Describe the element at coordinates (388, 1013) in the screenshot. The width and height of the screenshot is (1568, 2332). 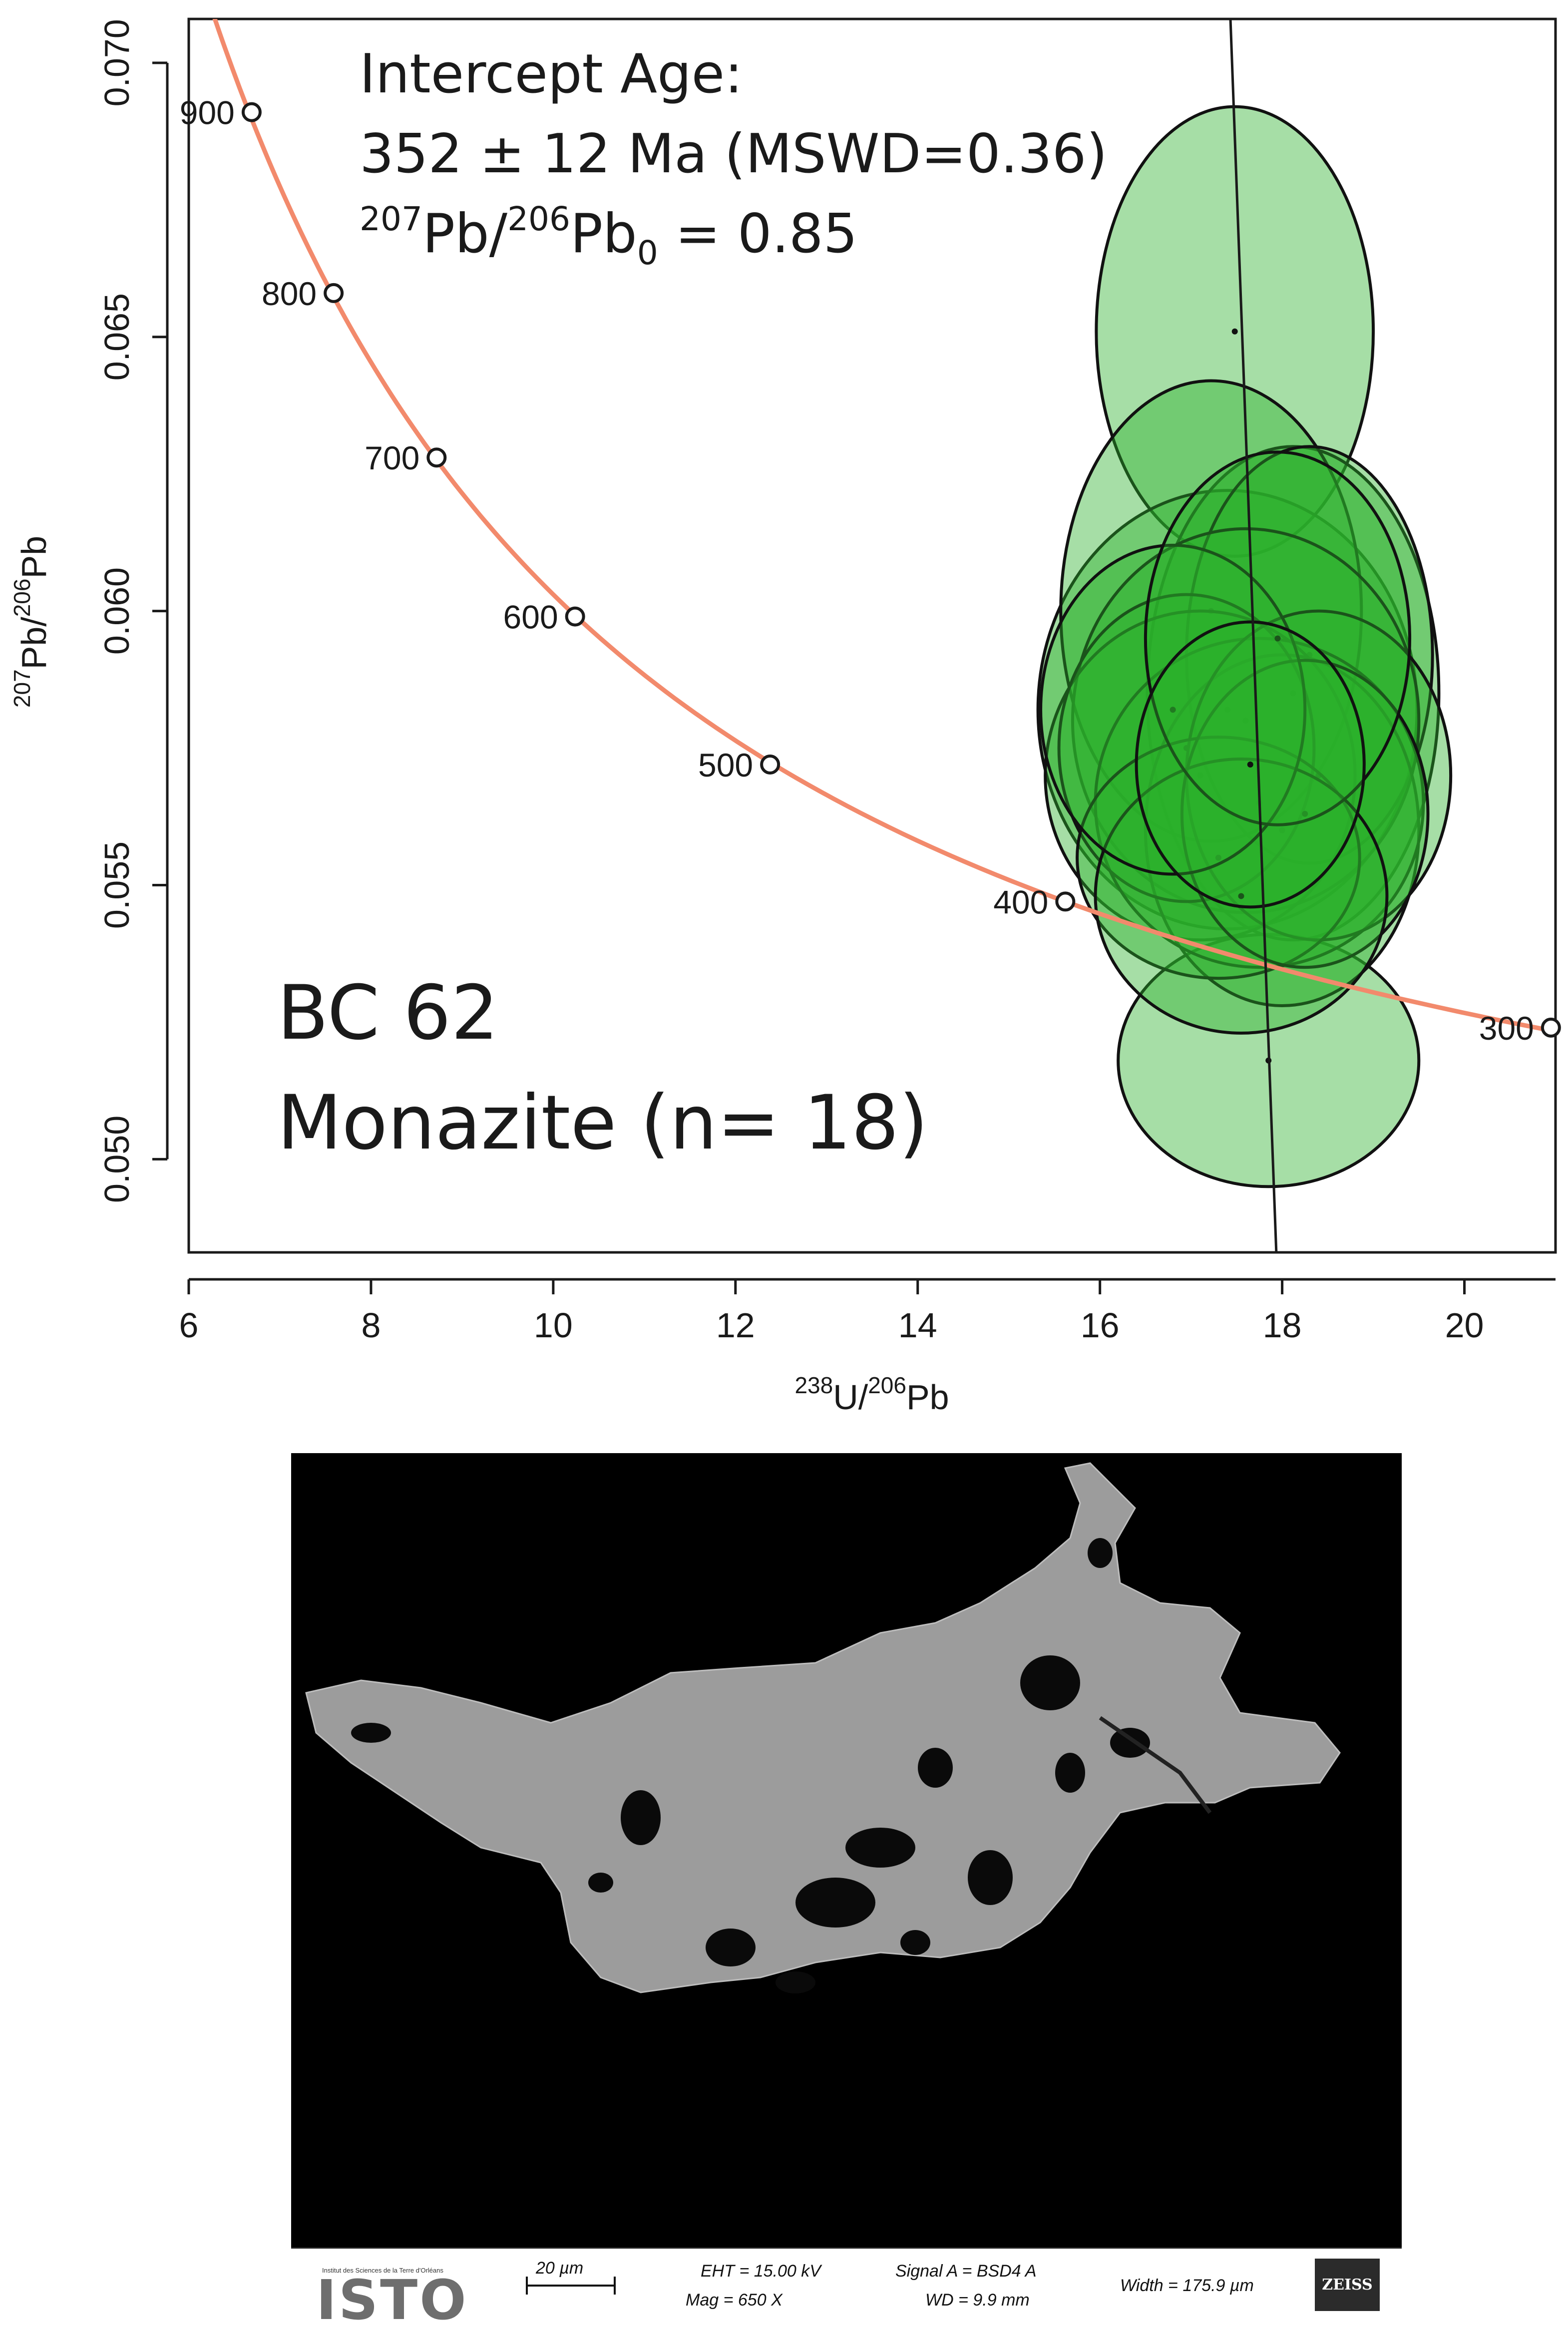
I see `sample-name: BC 62` at that location.